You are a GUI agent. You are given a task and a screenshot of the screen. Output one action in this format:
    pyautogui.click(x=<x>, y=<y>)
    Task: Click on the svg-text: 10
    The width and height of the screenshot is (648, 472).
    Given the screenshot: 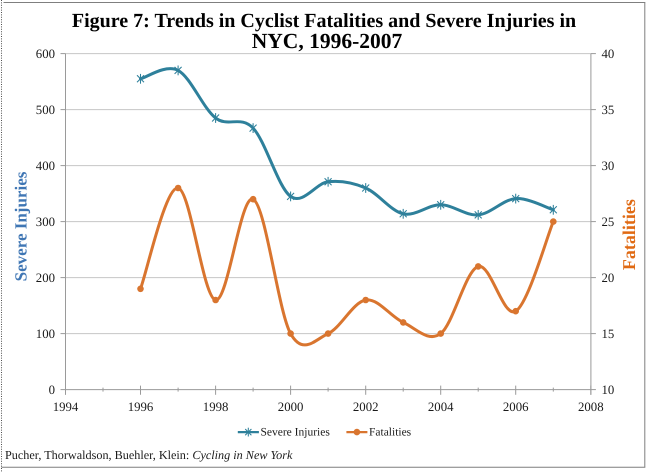 What is the action you would take?
    pyautogui.click(x=608, y=390)
    